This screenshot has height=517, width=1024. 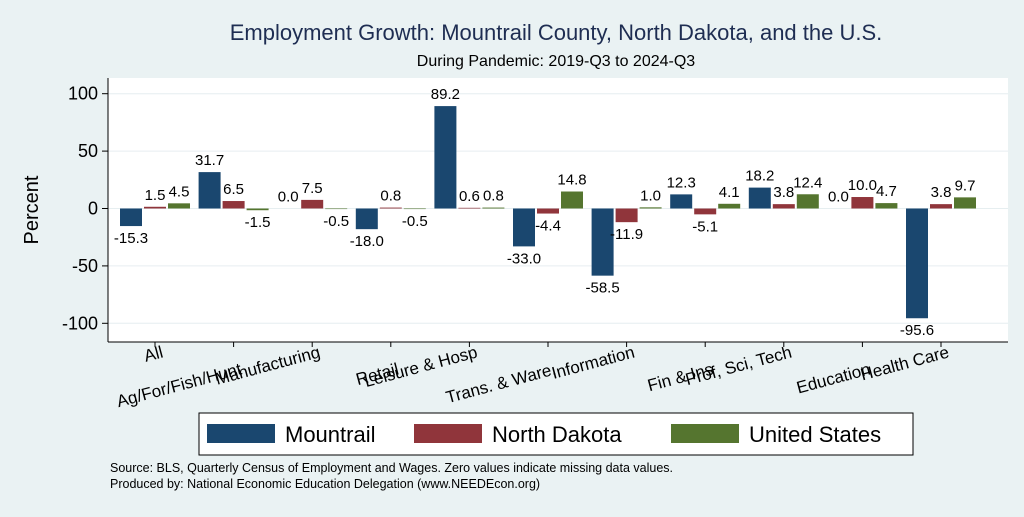 I want to click on chart-subtitle: During Pandemic: 2019-Q3 to 2024-Q3, so click(x=556, y=61).